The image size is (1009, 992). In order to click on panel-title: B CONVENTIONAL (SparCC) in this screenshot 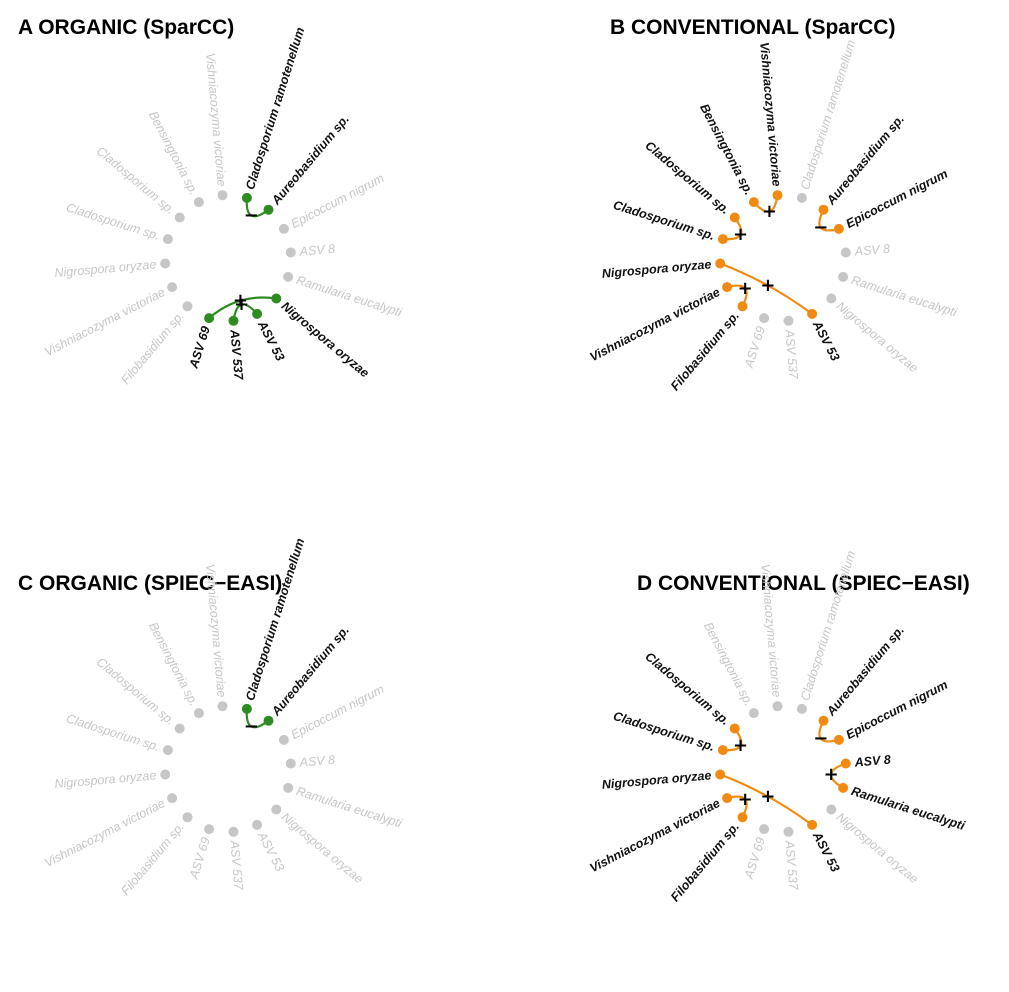, I will do `click(752, 27)`.